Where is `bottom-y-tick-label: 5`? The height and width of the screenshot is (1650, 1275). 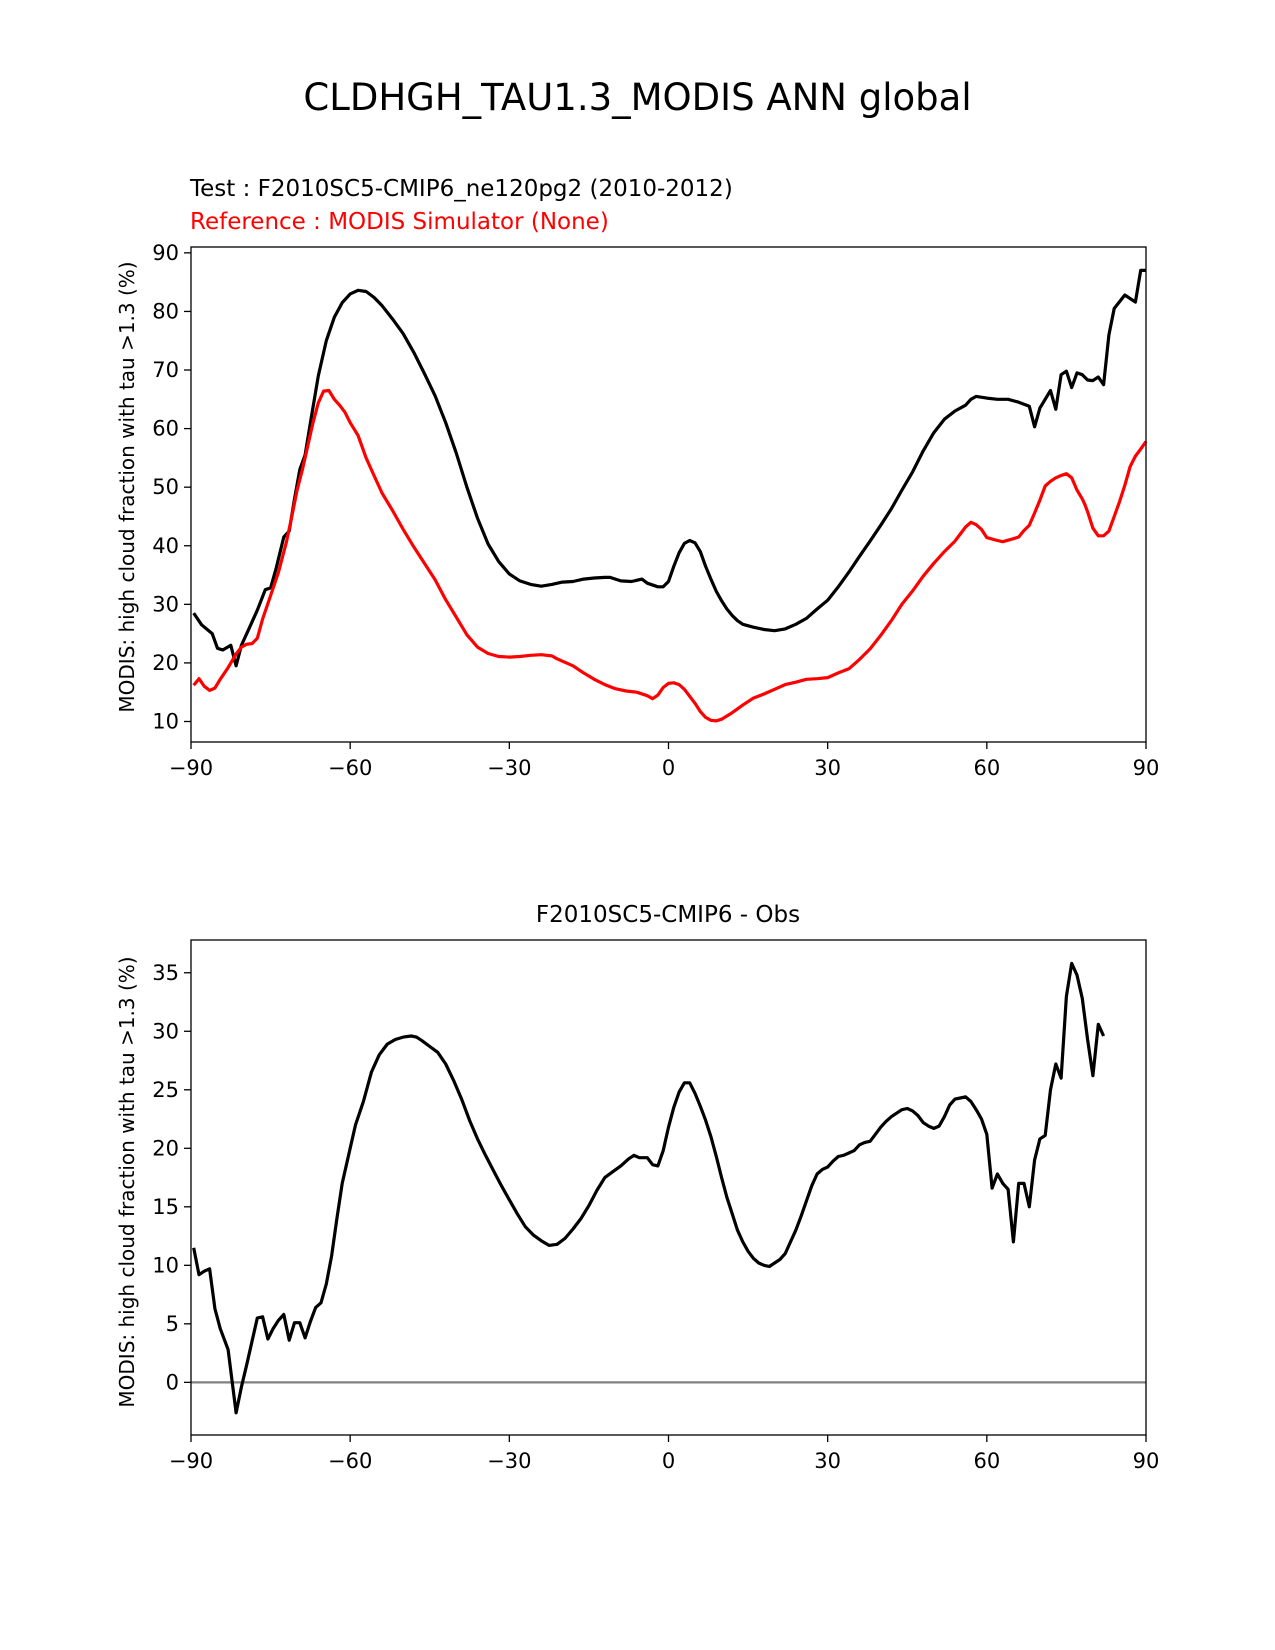
bottom-y-tick-label: 5 is located at coordinates (172, 1324).